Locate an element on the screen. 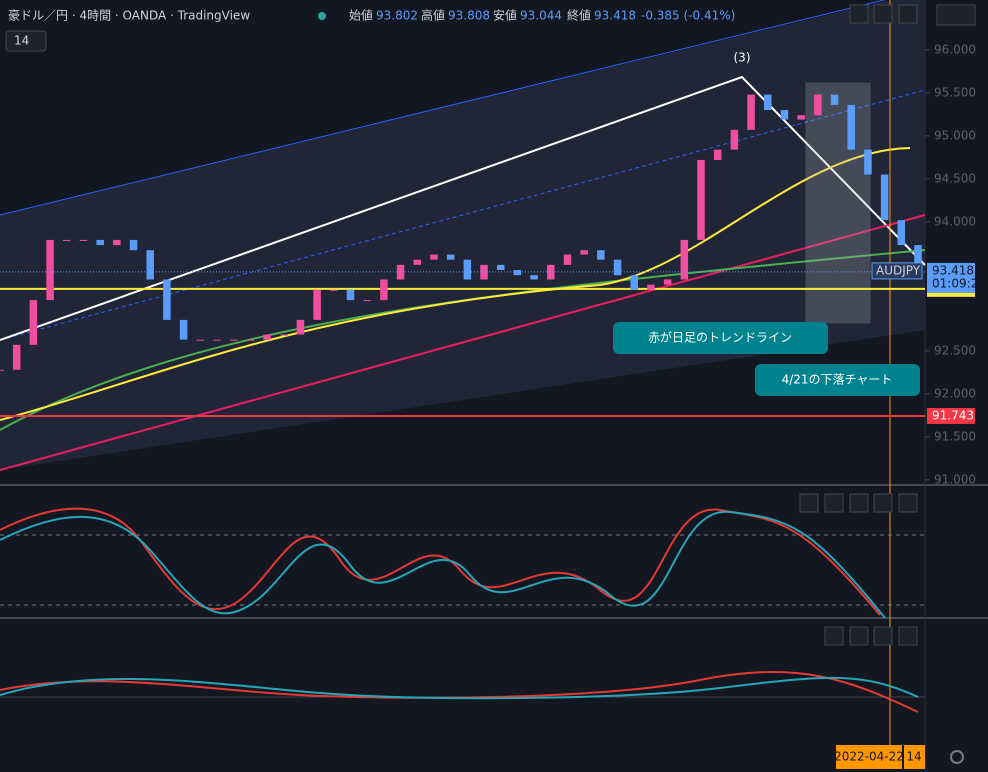  countdown: 01:09:29 is located at coordinates (959, 283).